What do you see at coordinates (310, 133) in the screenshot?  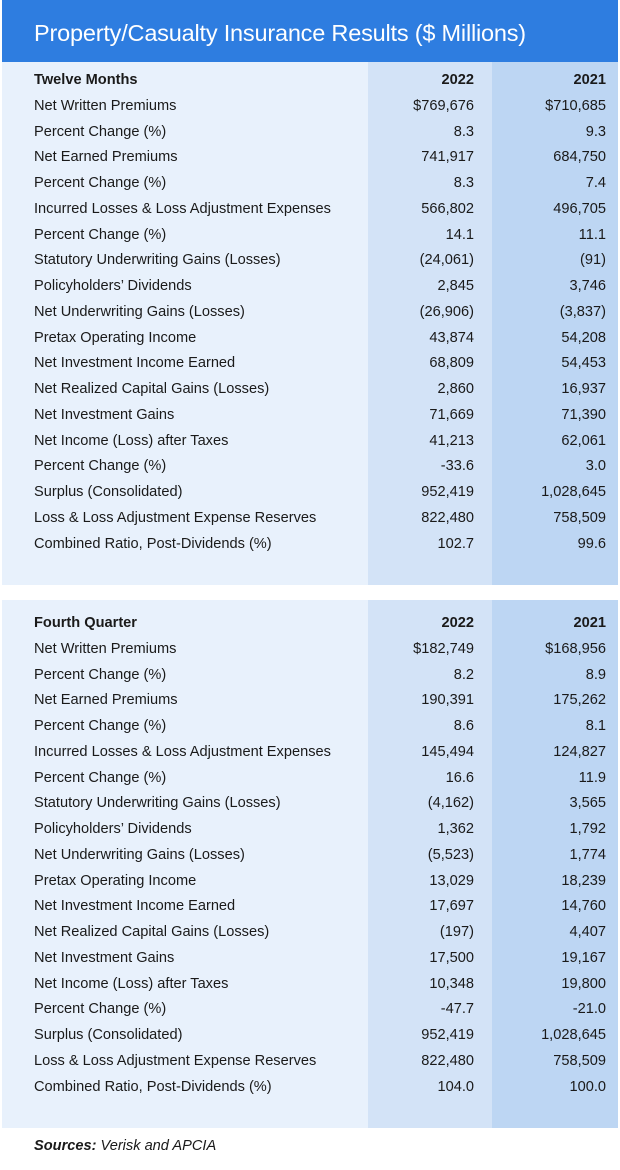 I see `table-row: Percent Change (%) 8.3 9.3` at bounding box center [310, 133].